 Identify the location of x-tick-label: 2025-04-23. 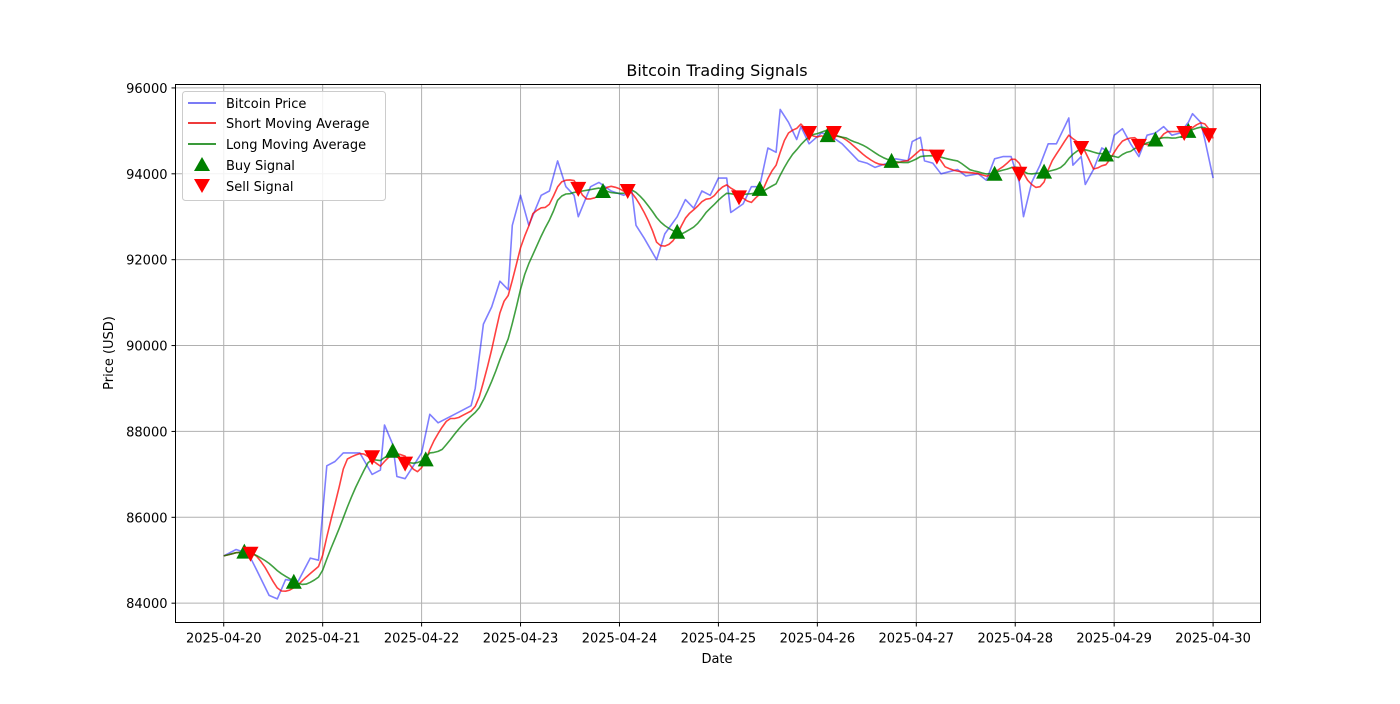
(521, 639).